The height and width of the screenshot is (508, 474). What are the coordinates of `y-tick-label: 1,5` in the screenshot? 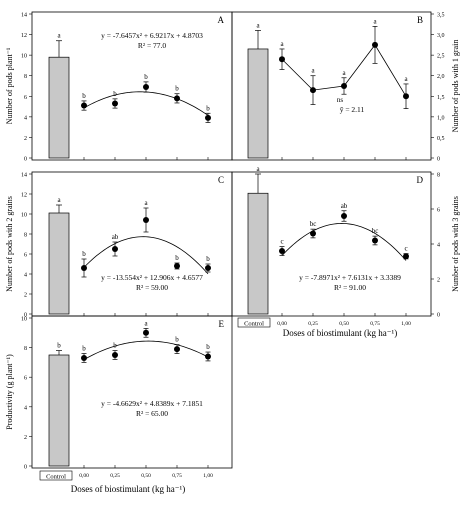 It's located at (441, 98).